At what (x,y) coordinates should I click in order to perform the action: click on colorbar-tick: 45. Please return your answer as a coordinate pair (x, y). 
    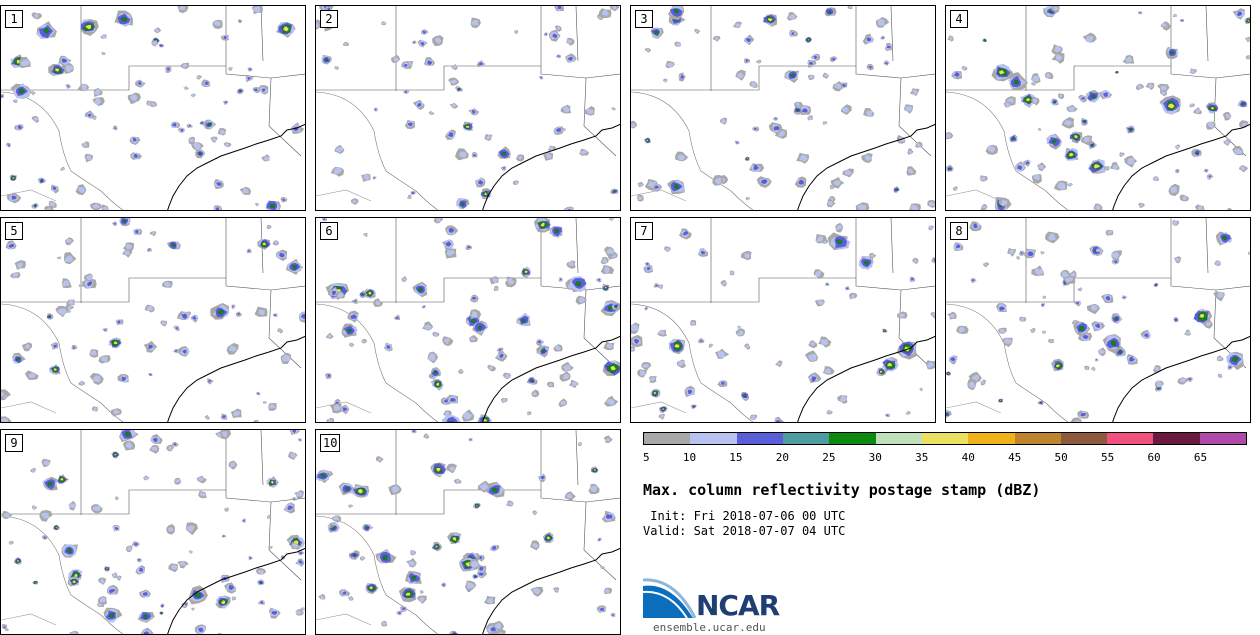
    Looking at the image, I should click on (1015, 457).